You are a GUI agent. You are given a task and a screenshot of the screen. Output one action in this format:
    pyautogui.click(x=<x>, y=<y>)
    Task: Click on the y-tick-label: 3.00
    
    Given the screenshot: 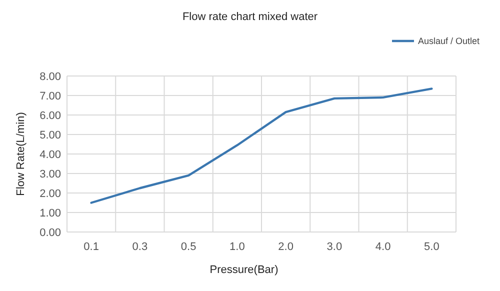 What is the action you would take?
    pyautogui.click(x=50, y=174)
    